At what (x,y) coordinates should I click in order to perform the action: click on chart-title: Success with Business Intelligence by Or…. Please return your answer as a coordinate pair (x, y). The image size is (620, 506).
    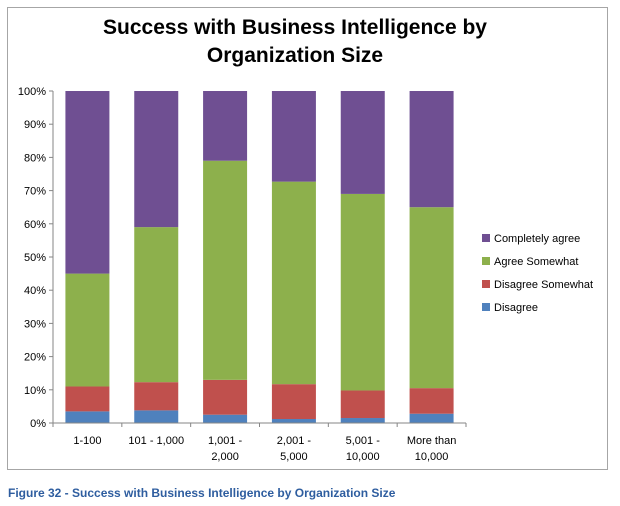
    Looking at the image, I should click on (295, 41).